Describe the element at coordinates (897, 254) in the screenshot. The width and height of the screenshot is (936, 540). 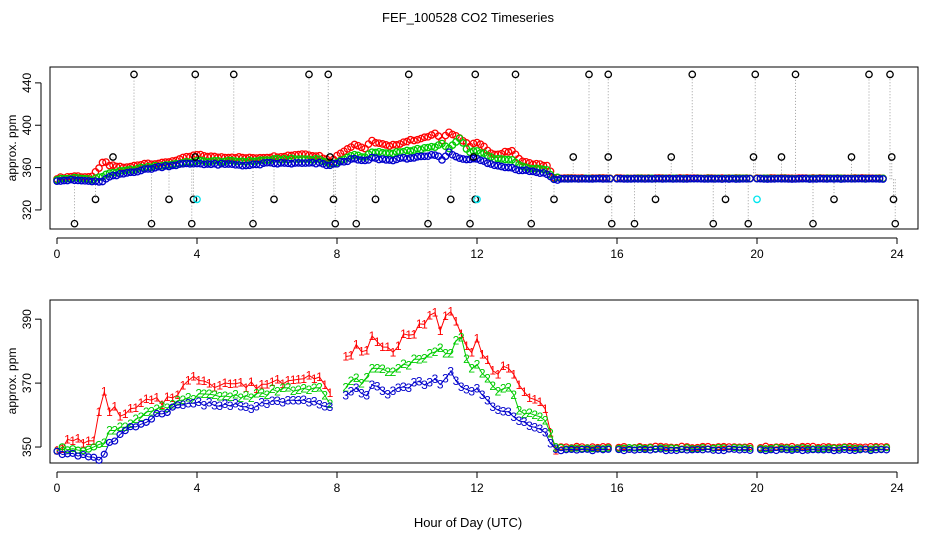
I see `top-x-tick-label: 24` at that location.